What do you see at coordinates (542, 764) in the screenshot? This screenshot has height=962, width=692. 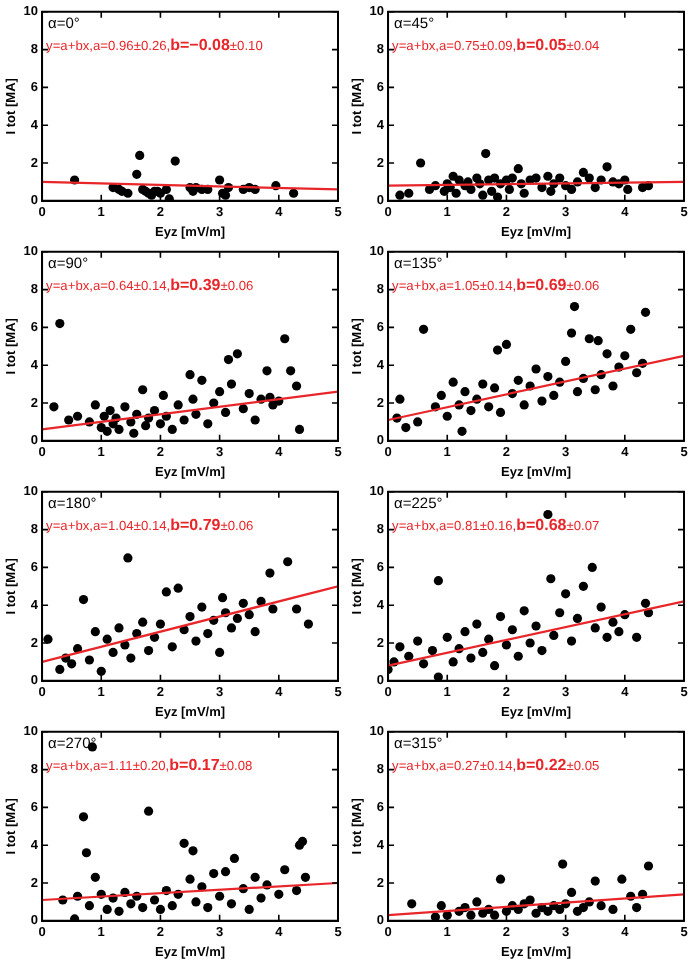 I see `annotation: b=0.22` at bounding box center [542, 764].